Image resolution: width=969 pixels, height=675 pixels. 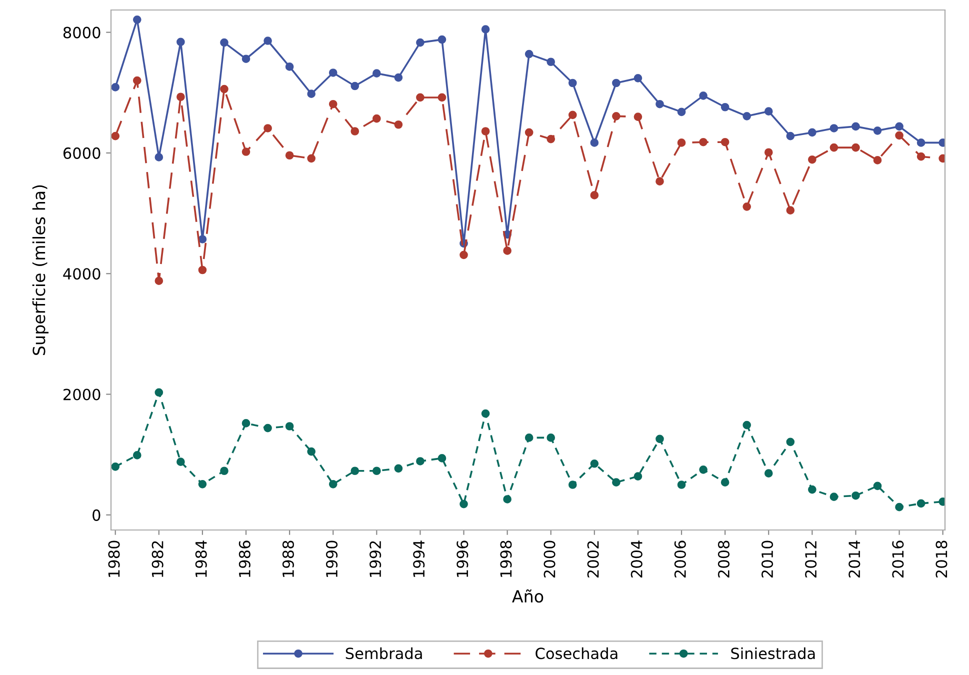 What do you see at coordinates (773, 653) in the screenshot?
I see `legend-label: Siniestrada` at bounding box center [773, 653].